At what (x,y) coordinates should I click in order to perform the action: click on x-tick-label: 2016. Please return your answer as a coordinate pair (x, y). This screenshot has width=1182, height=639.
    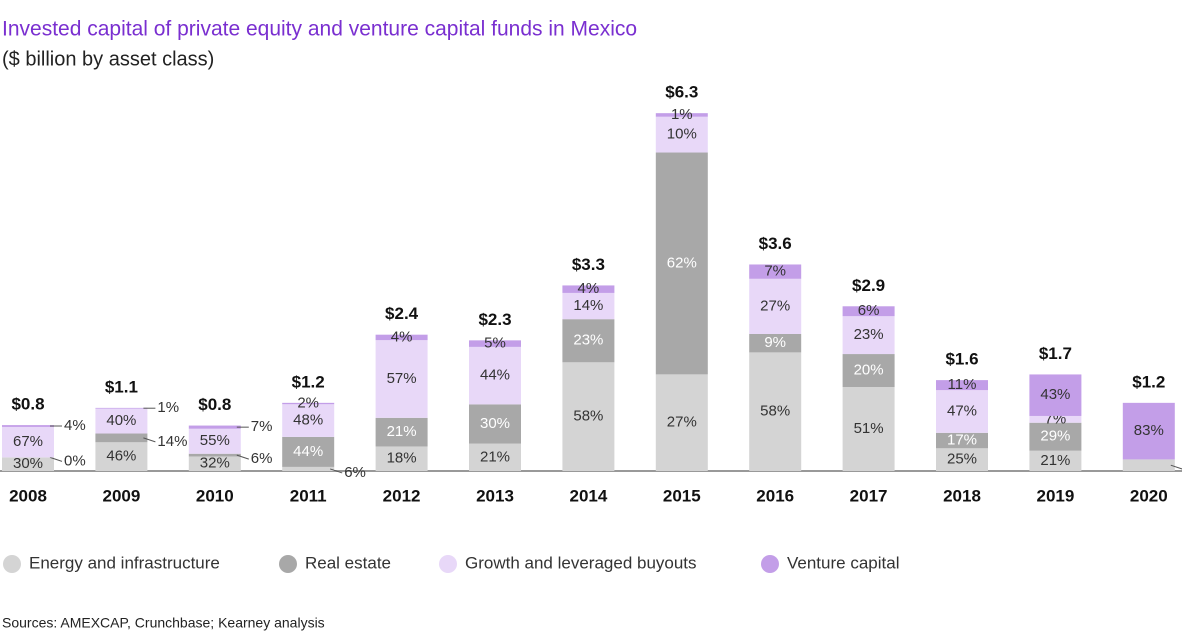
    Looking at the image, I should click on (775, 495).